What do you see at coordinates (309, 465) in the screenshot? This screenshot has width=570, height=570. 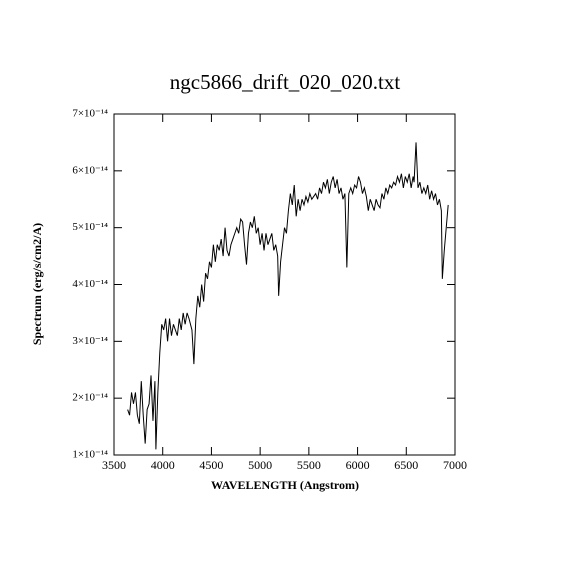 I see `x-tick-label: 5500` at bounding box center [309, 465].